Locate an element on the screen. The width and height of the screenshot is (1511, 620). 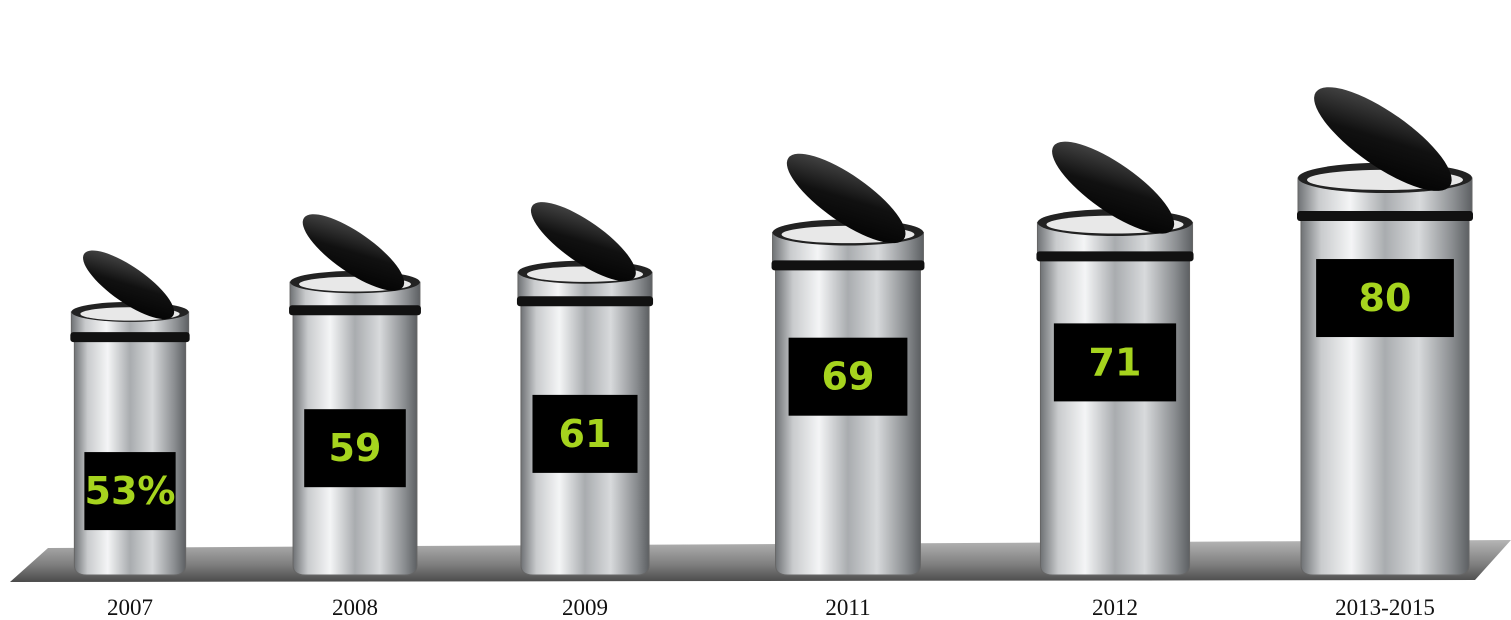
value-label: 61 is located at coordinates (585, 434).